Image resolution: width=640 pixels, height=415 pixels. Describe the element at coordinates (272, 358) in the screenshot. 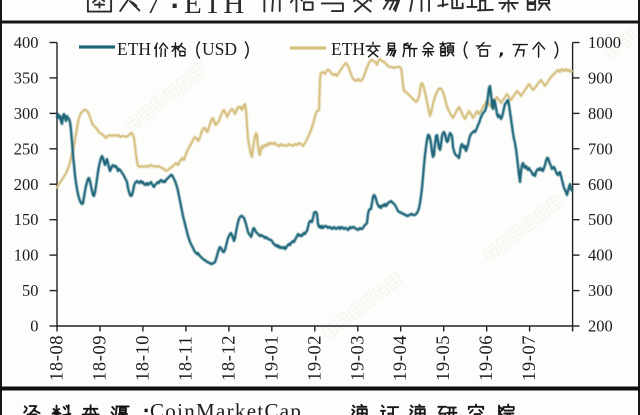

I see `svg-text: 19-01` at that location.